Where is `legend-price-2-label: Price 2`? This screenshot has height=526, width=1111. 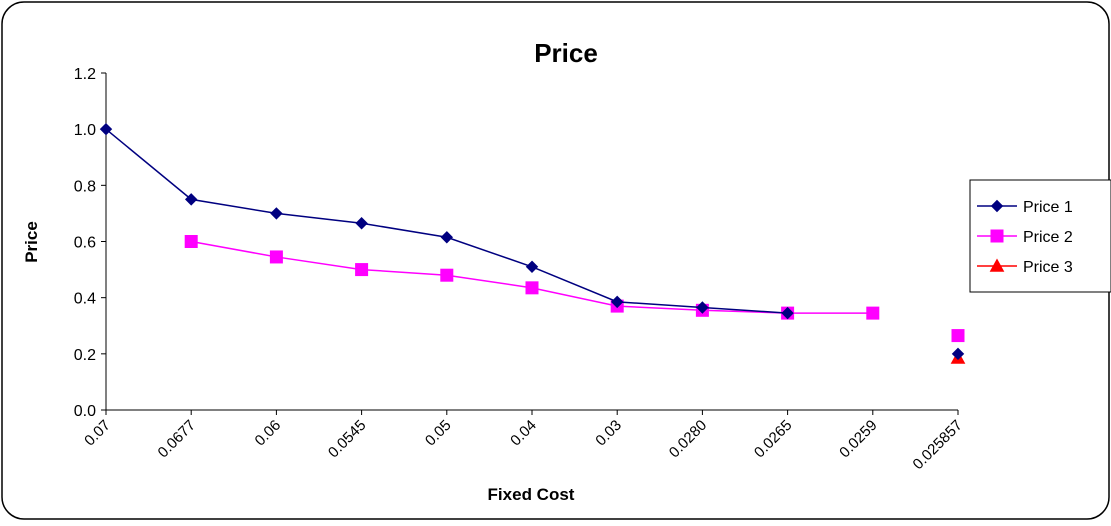
legend-price-2-label: Price 2 is located at coordinates (1048, 237).